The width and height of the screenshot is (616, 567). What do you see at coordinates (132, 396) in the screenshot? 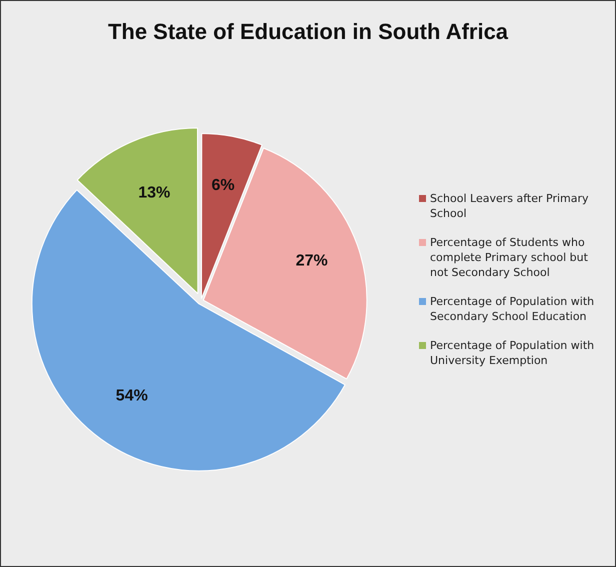
I see `data-label: 54%` at bounding box center [132, 396].